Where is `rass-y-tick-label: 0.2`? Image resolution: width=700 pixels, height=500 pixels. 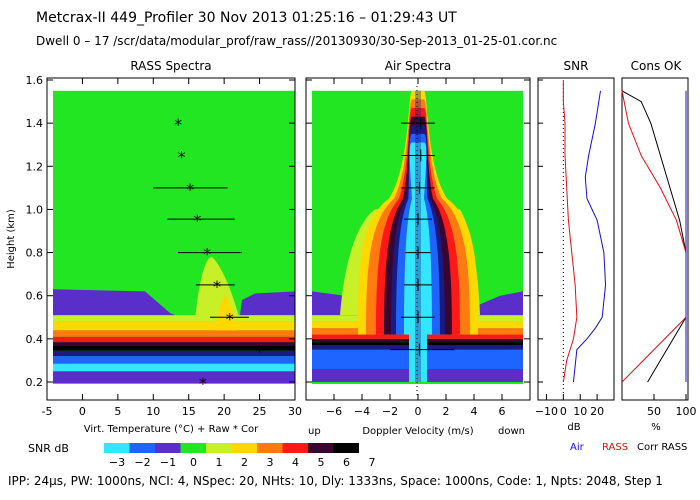
rass-y-tick-label: 0.2 is located at coordinates (35, 382).